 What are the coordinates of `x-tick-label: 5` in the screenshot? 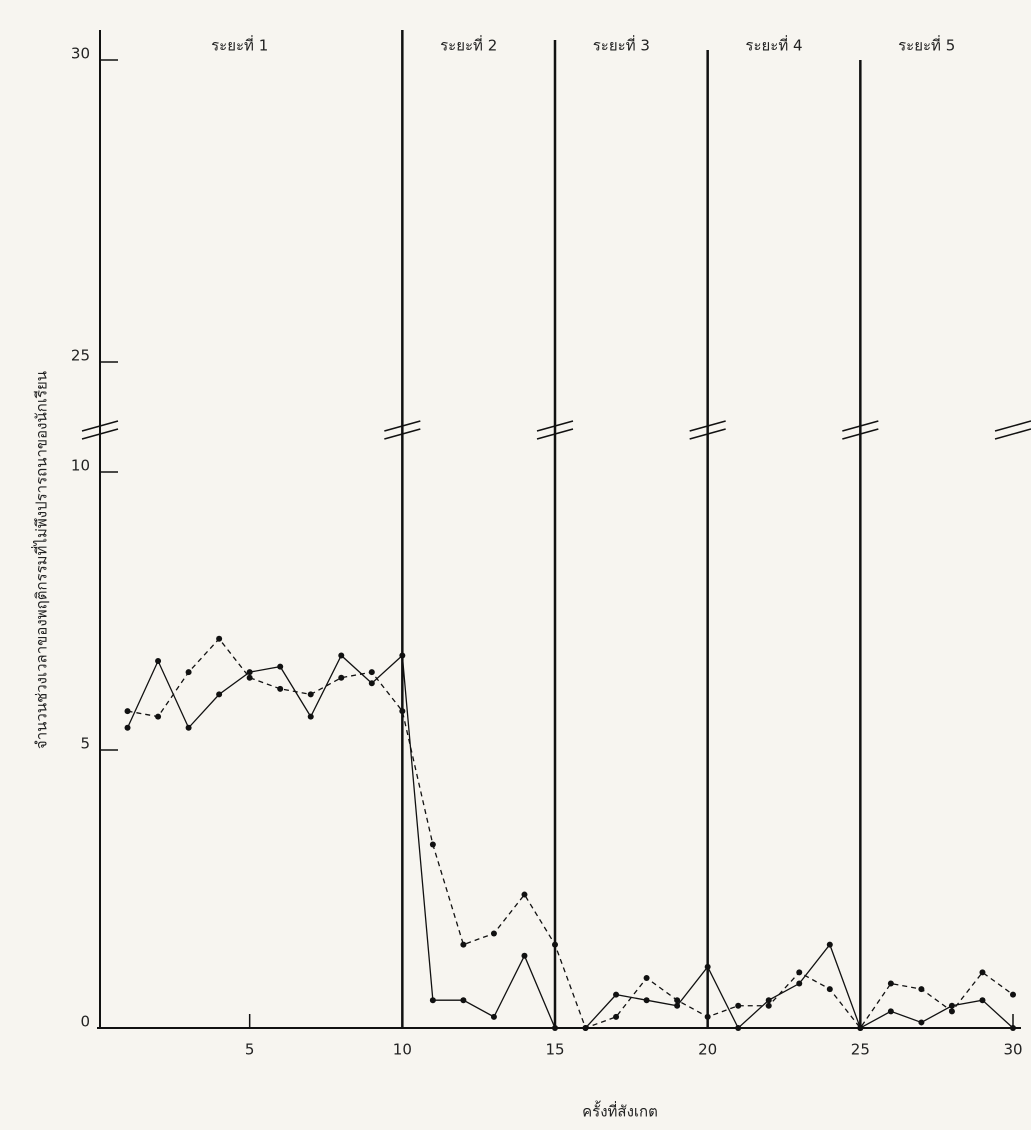 It's located at (250, 1050).